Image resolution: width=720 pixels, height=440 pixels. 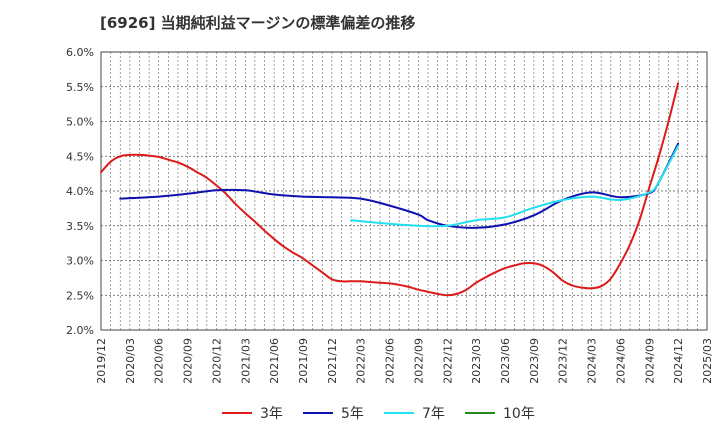 What do you see at coordinates (188, 361) in the screenshot?
I see `x-tick-label: 2020/09` at bounding box center [188, 361].